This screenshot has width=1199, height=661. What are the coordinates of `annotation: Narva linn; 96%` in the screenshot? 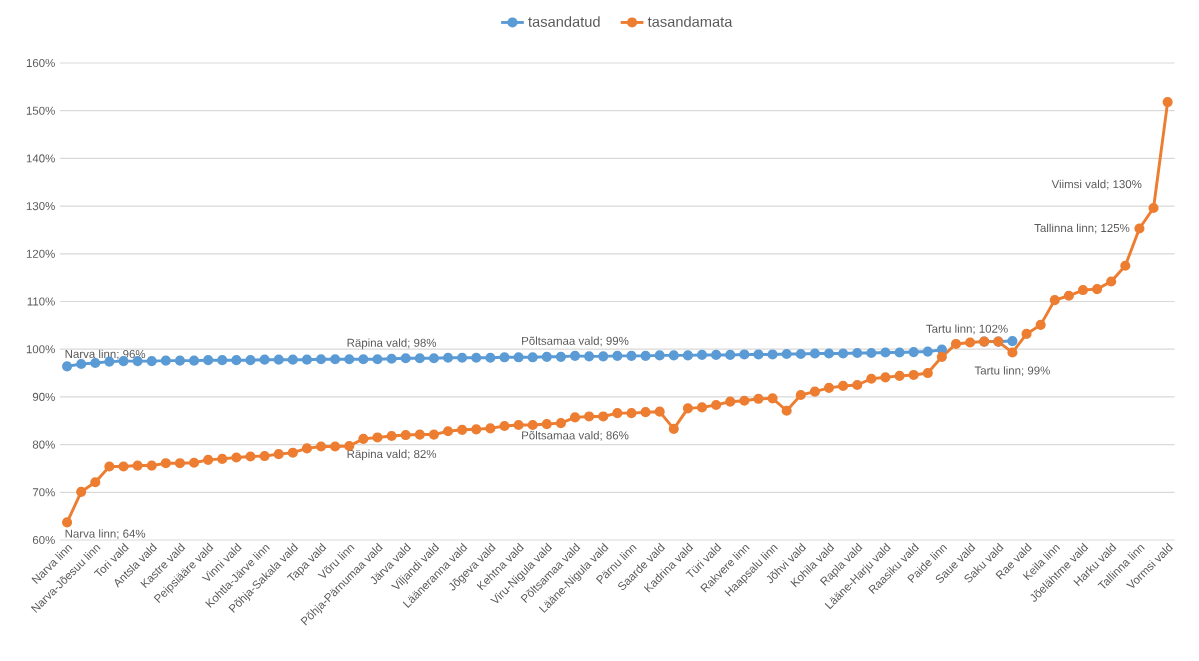 It's located at (105, 354).